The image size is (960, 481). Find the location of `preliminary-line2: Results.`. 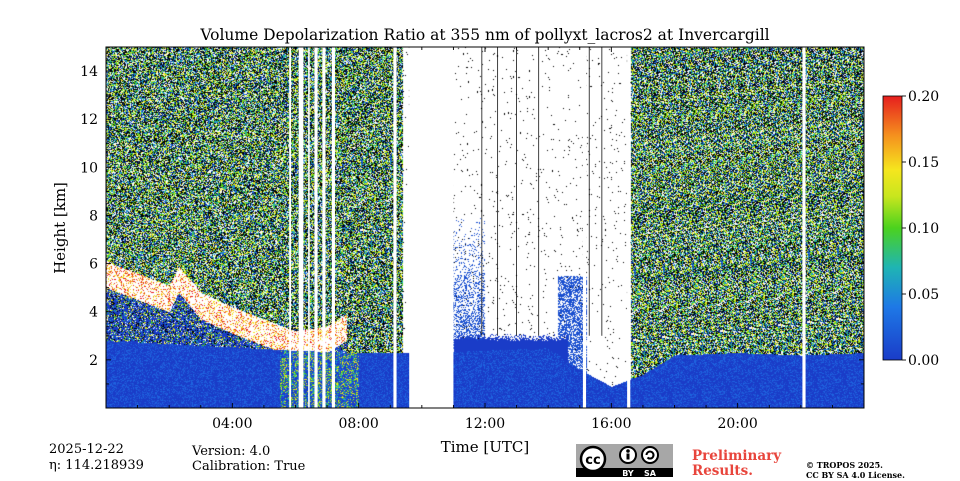

preliminary-line2: Results. is located at coordinates (722, 471).